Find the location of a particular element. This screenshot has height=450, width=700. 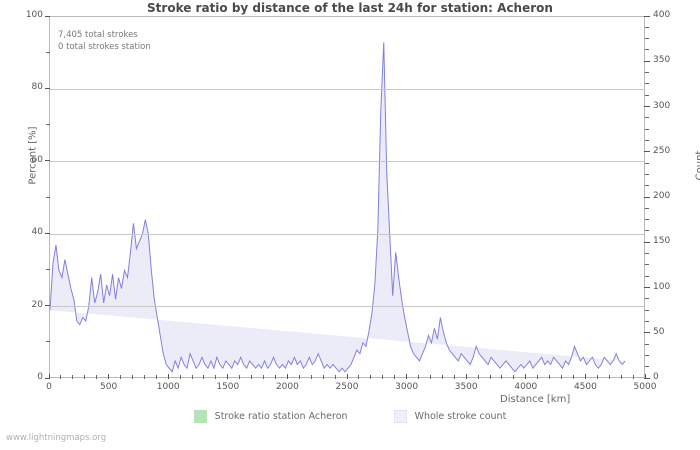

annotation-total-strokes-station: 0 total strokes station is located at coordinates (104, 47).